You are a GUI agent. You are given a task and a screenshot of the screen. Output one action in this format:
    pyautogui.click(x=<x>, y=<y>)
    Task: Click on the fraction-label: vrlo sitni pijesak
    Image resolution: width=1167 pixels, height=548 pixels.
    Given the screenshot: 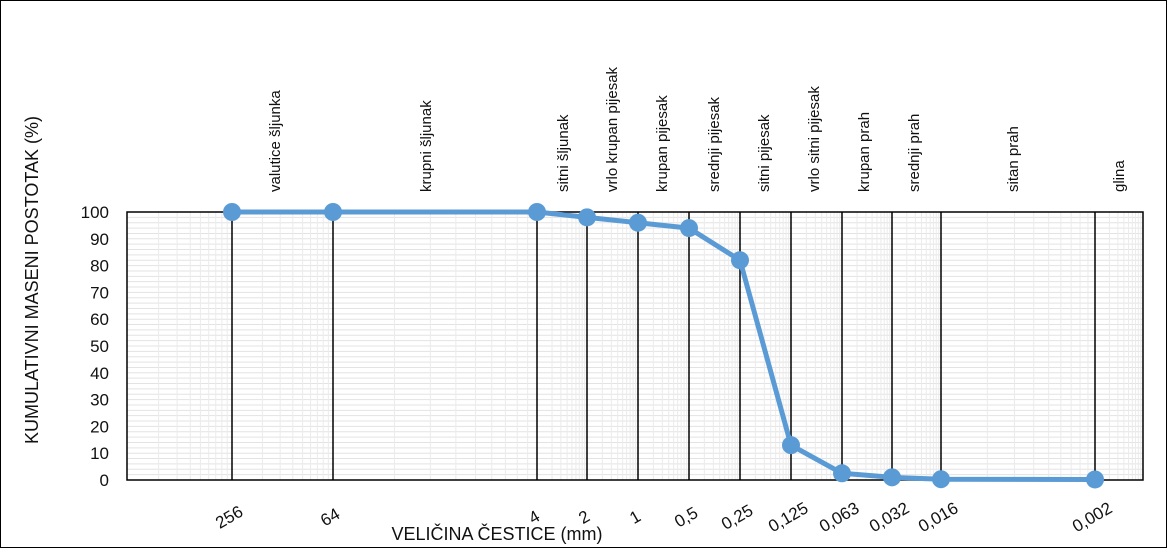 What is the action you would take?
    pyautogui.click(x=814, y=139)
    